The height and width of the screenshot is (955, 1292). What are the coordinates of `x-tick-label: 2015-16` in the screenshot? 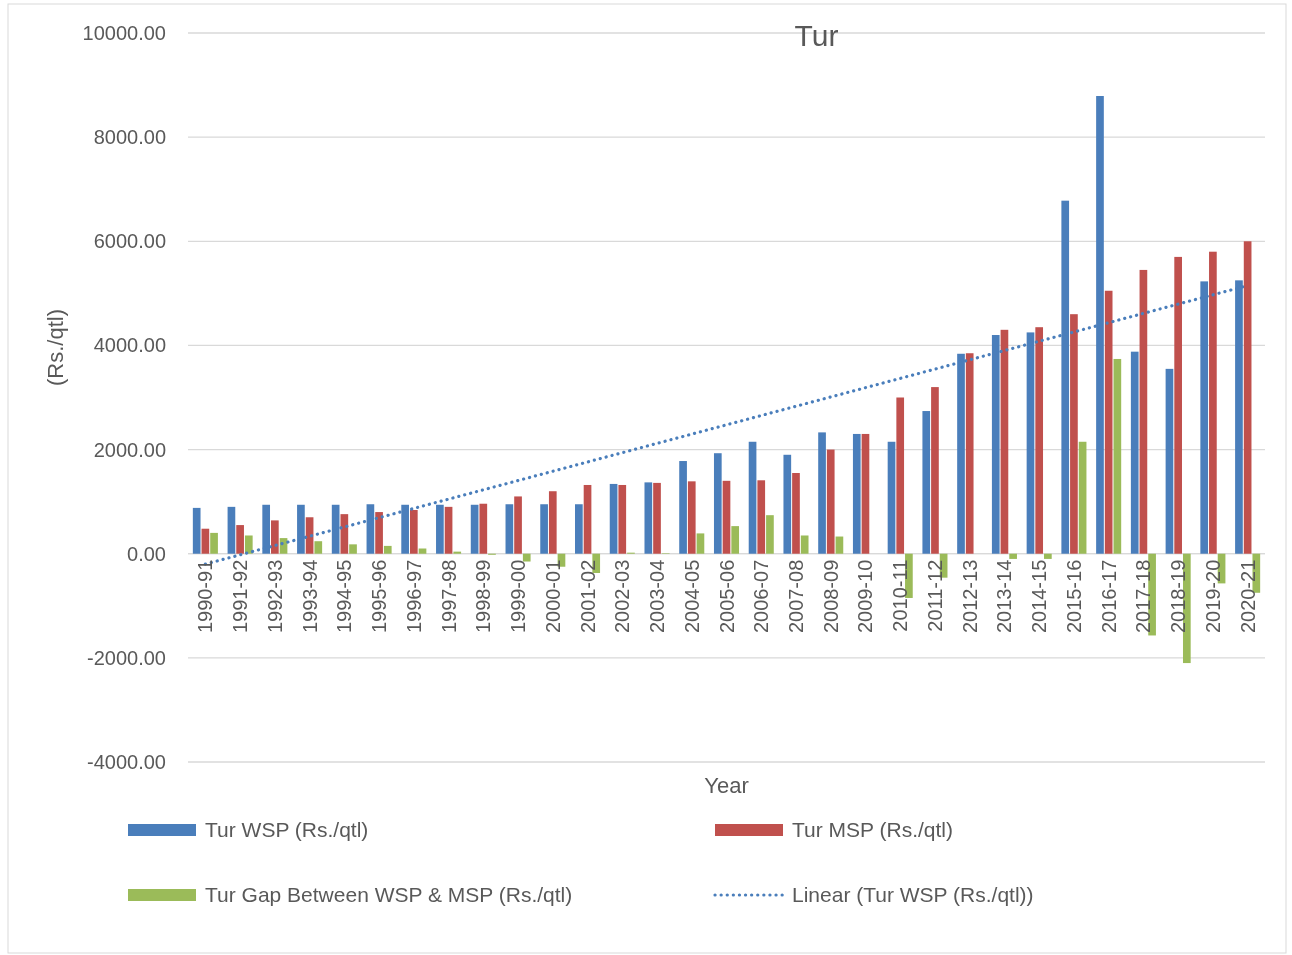 It's located at (1073, 596).